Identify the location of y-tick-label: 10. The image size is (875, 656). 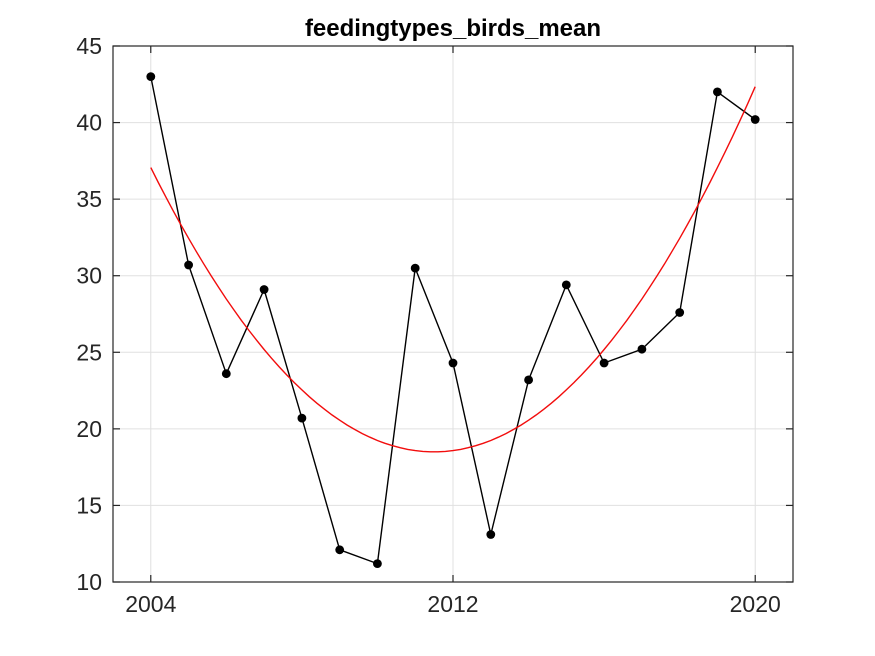
(89, 582).